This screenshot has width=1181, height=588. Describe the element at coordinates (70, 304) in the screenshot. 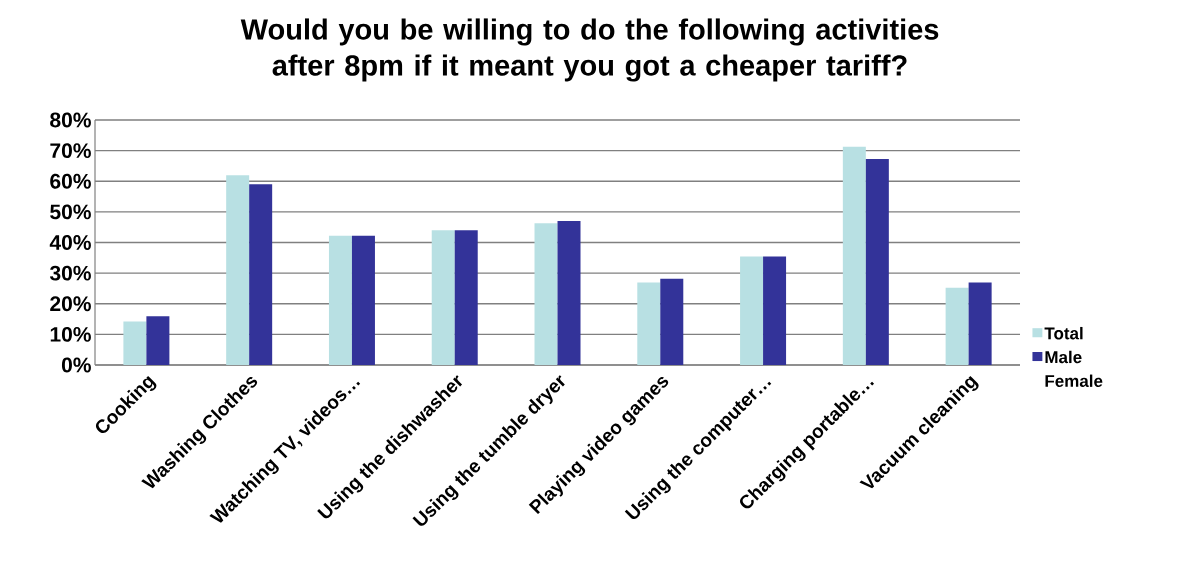

I see `y-tick-label: 20%` at that location.